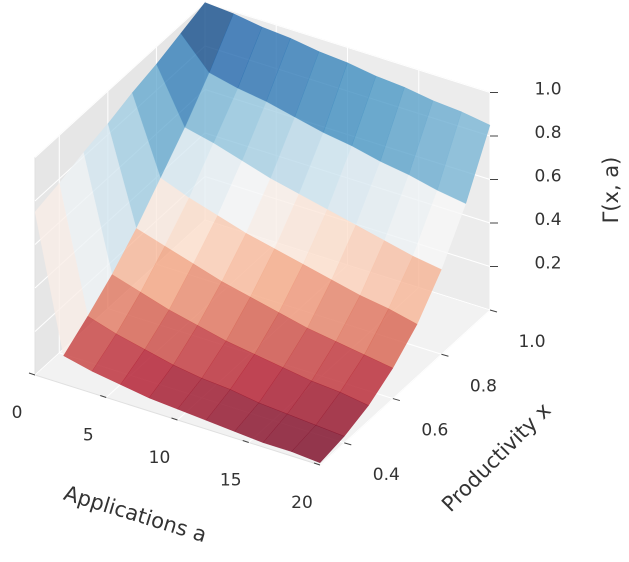 Image resolution: width=629 pixels, height=562 pixels. I want to click on y-tick-label: 0.8, so click(483, 386).